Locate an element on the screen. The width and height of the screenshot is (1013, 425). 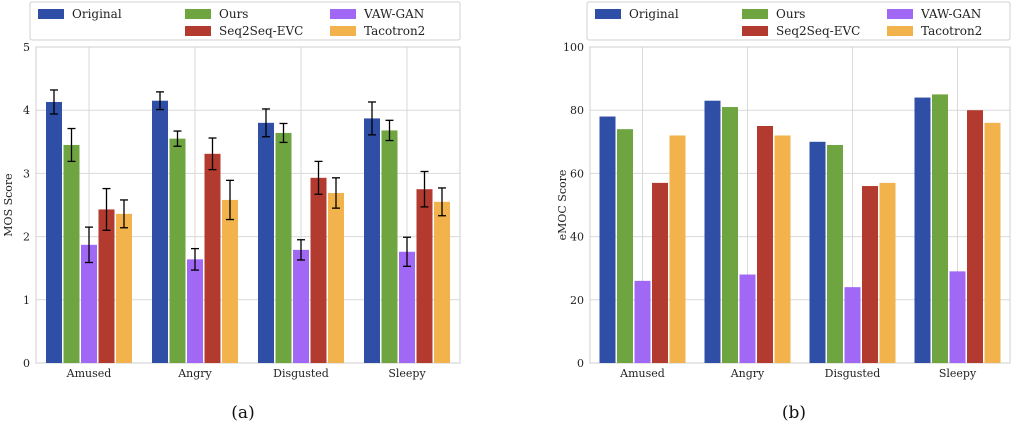
figure-caption: (a) is located at coordinates (242, 413).